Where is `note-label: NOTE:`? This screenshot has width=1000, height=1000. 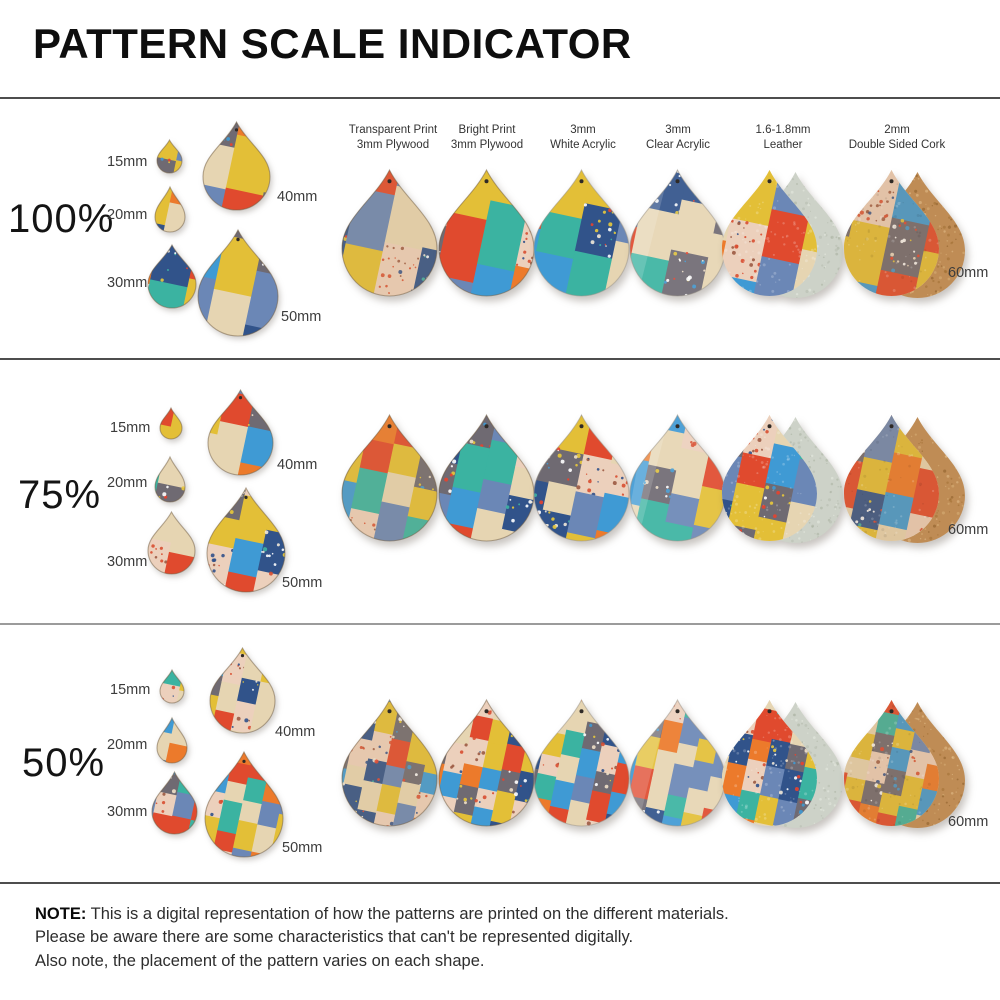
note-label: NOTE: is located at coordinates (61, 914).